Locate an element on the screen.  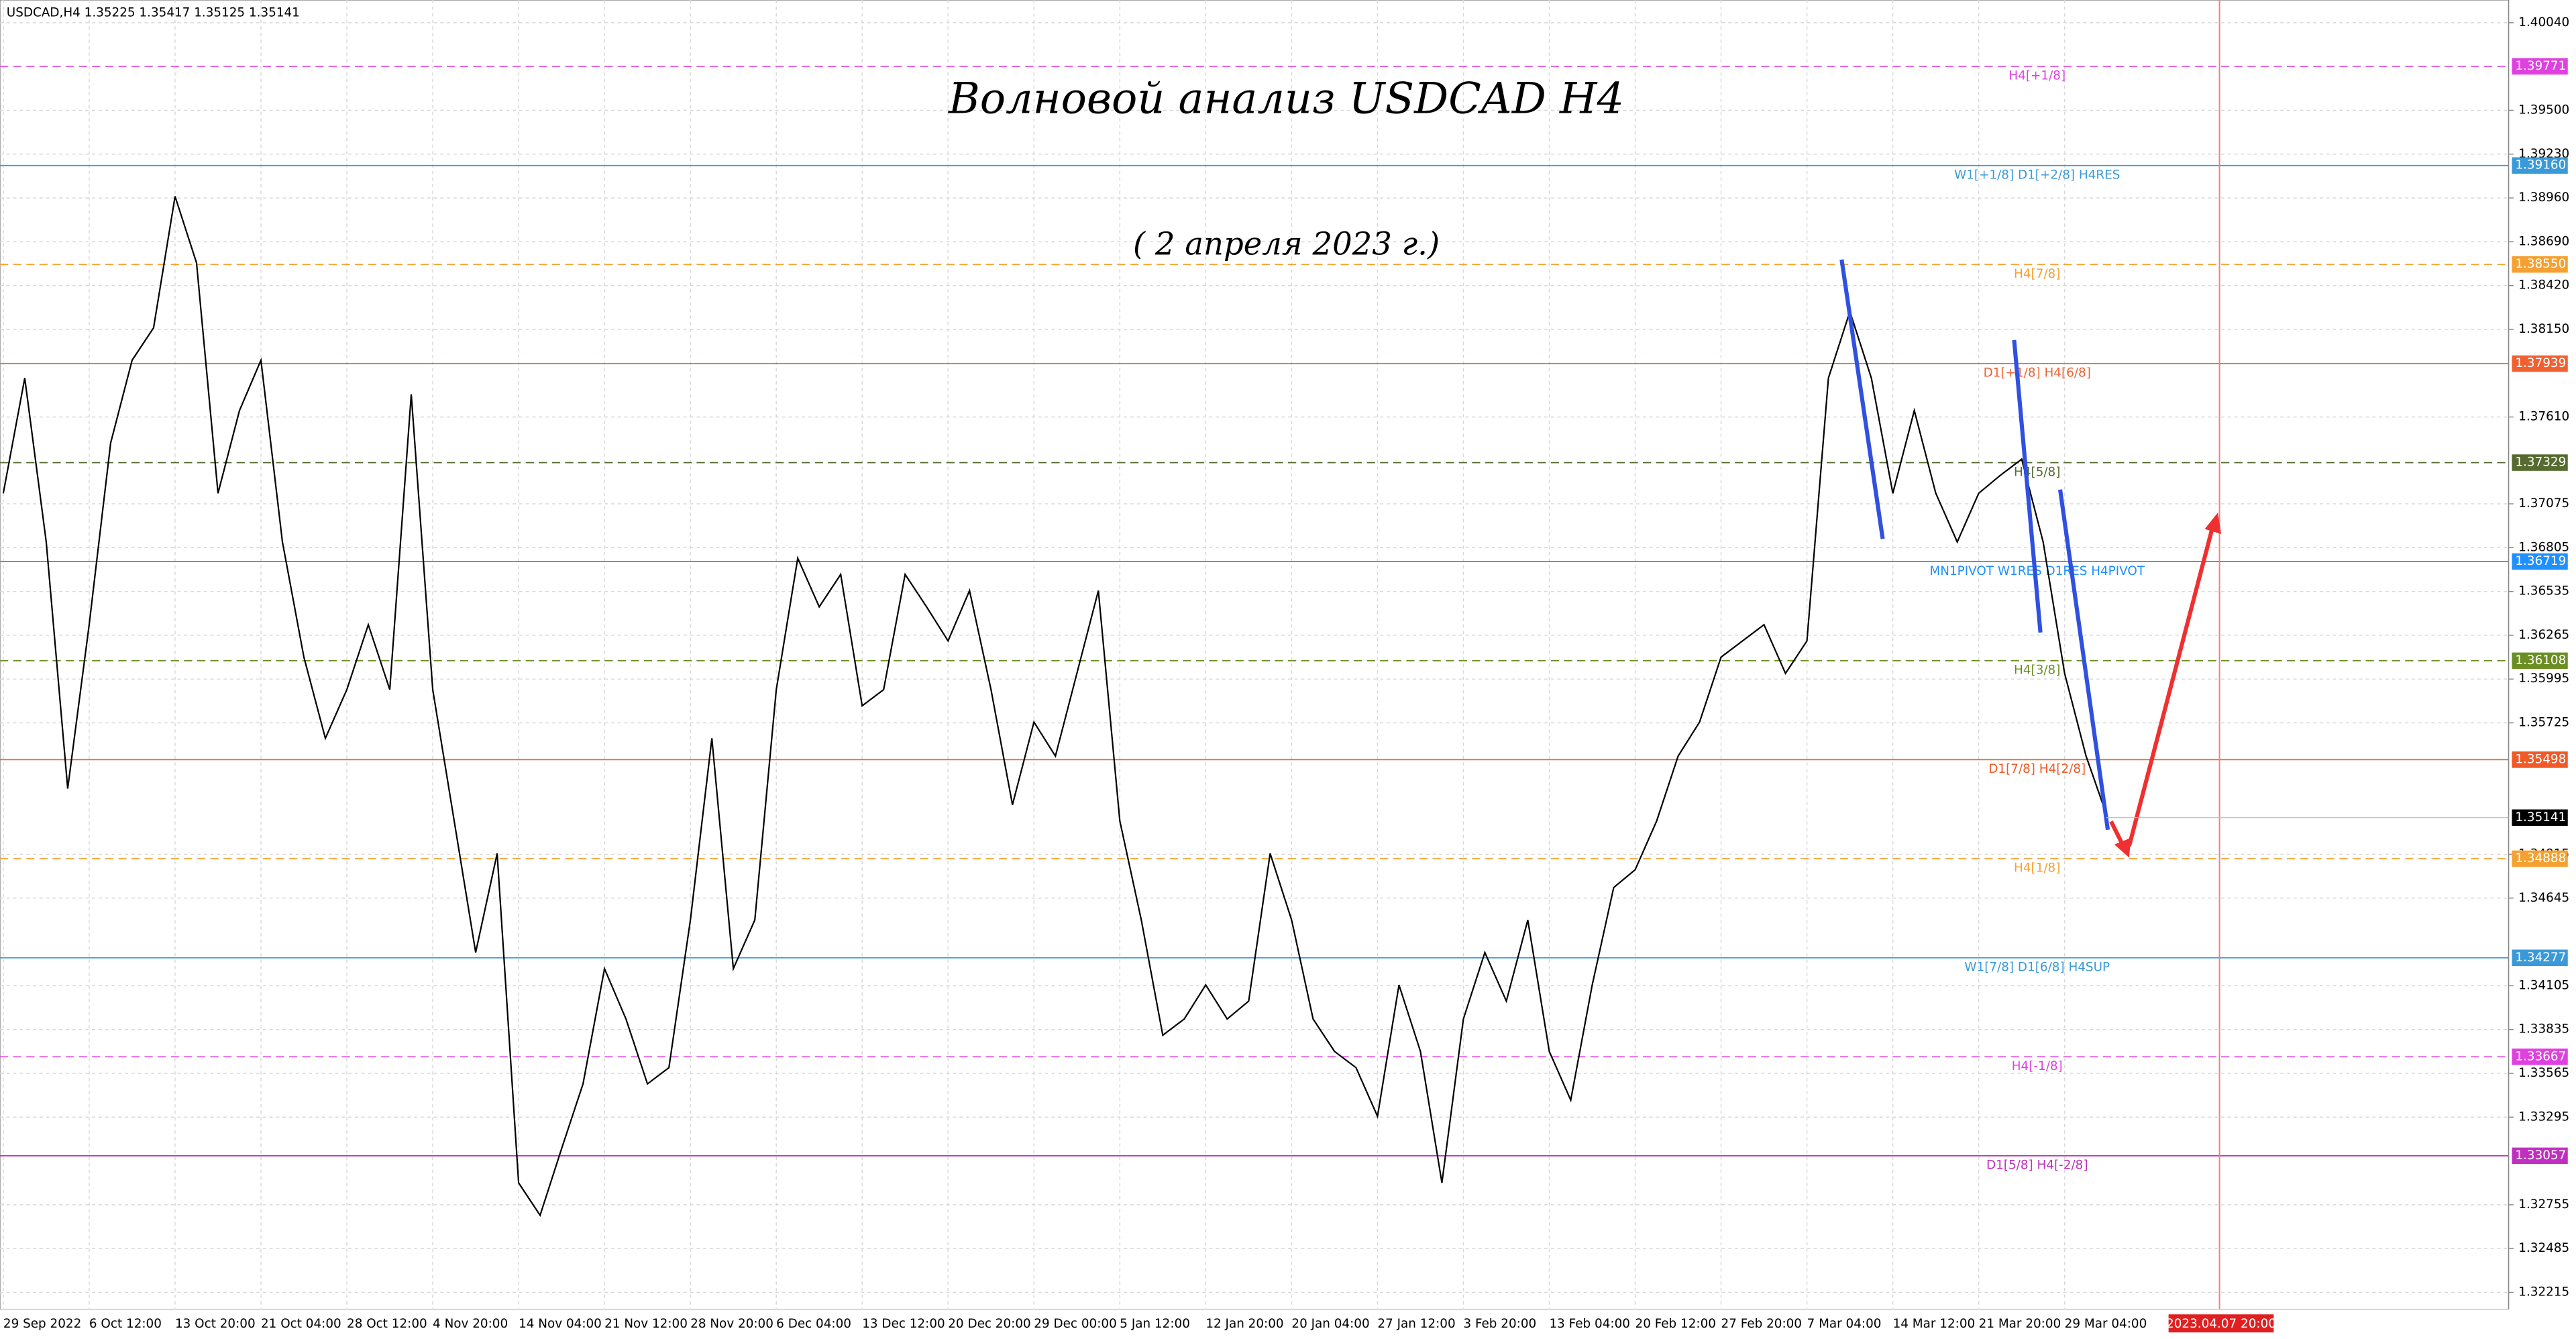
x-tick-label: 13 Oct 20:00 is located at coordinates (215, 1324).